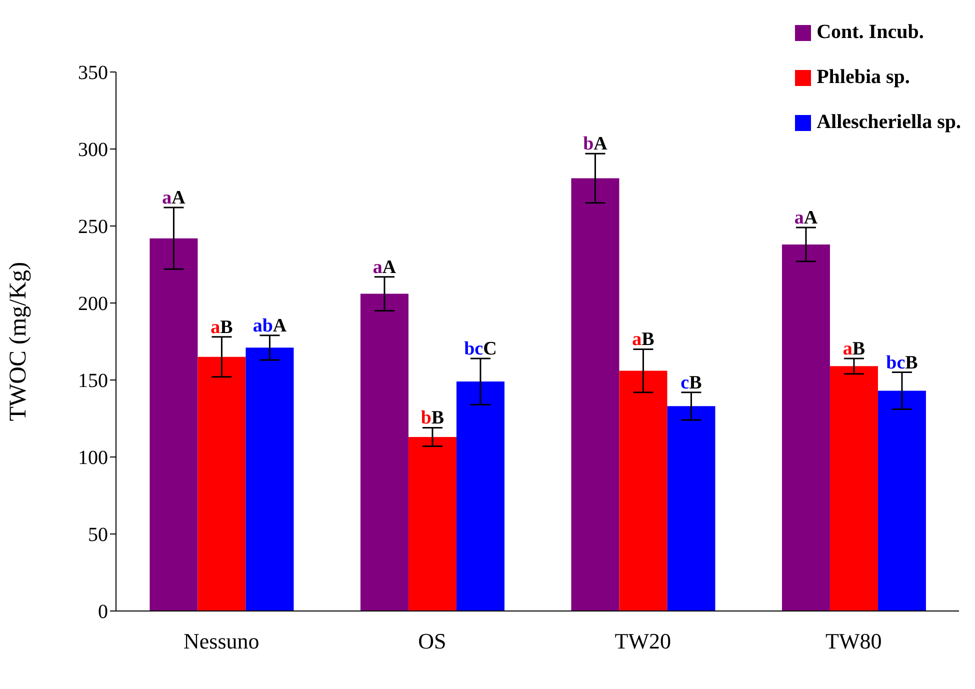  I want to click on data-label: bcB, so click(902, 363).